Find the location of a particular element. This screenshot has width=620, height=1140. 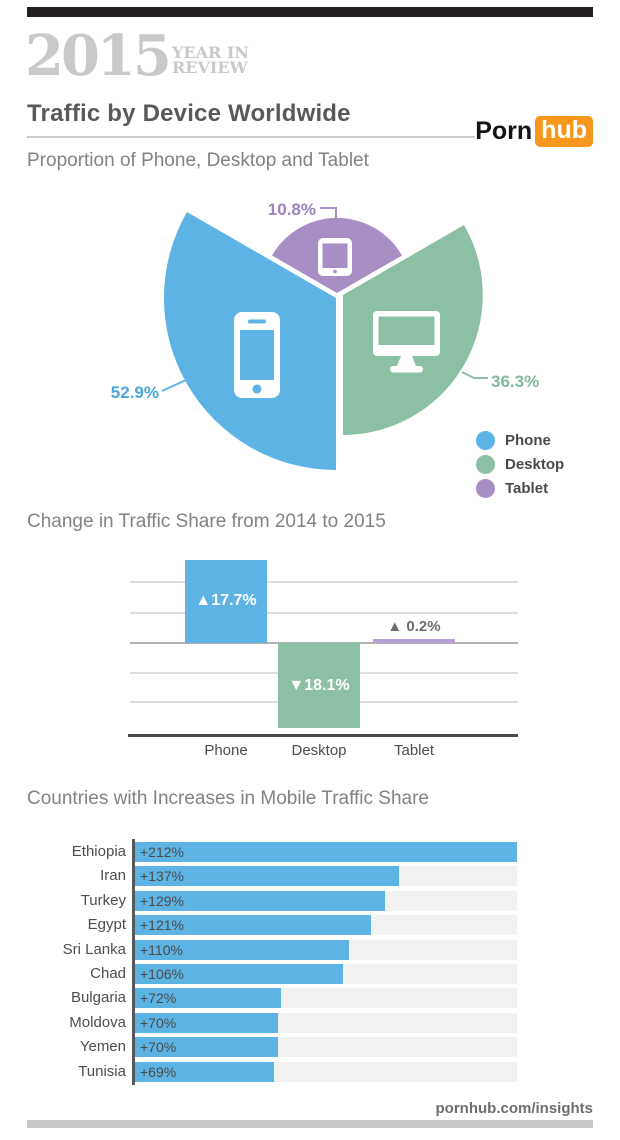

year-logo: 2015 is located at coordinates (98, 56).